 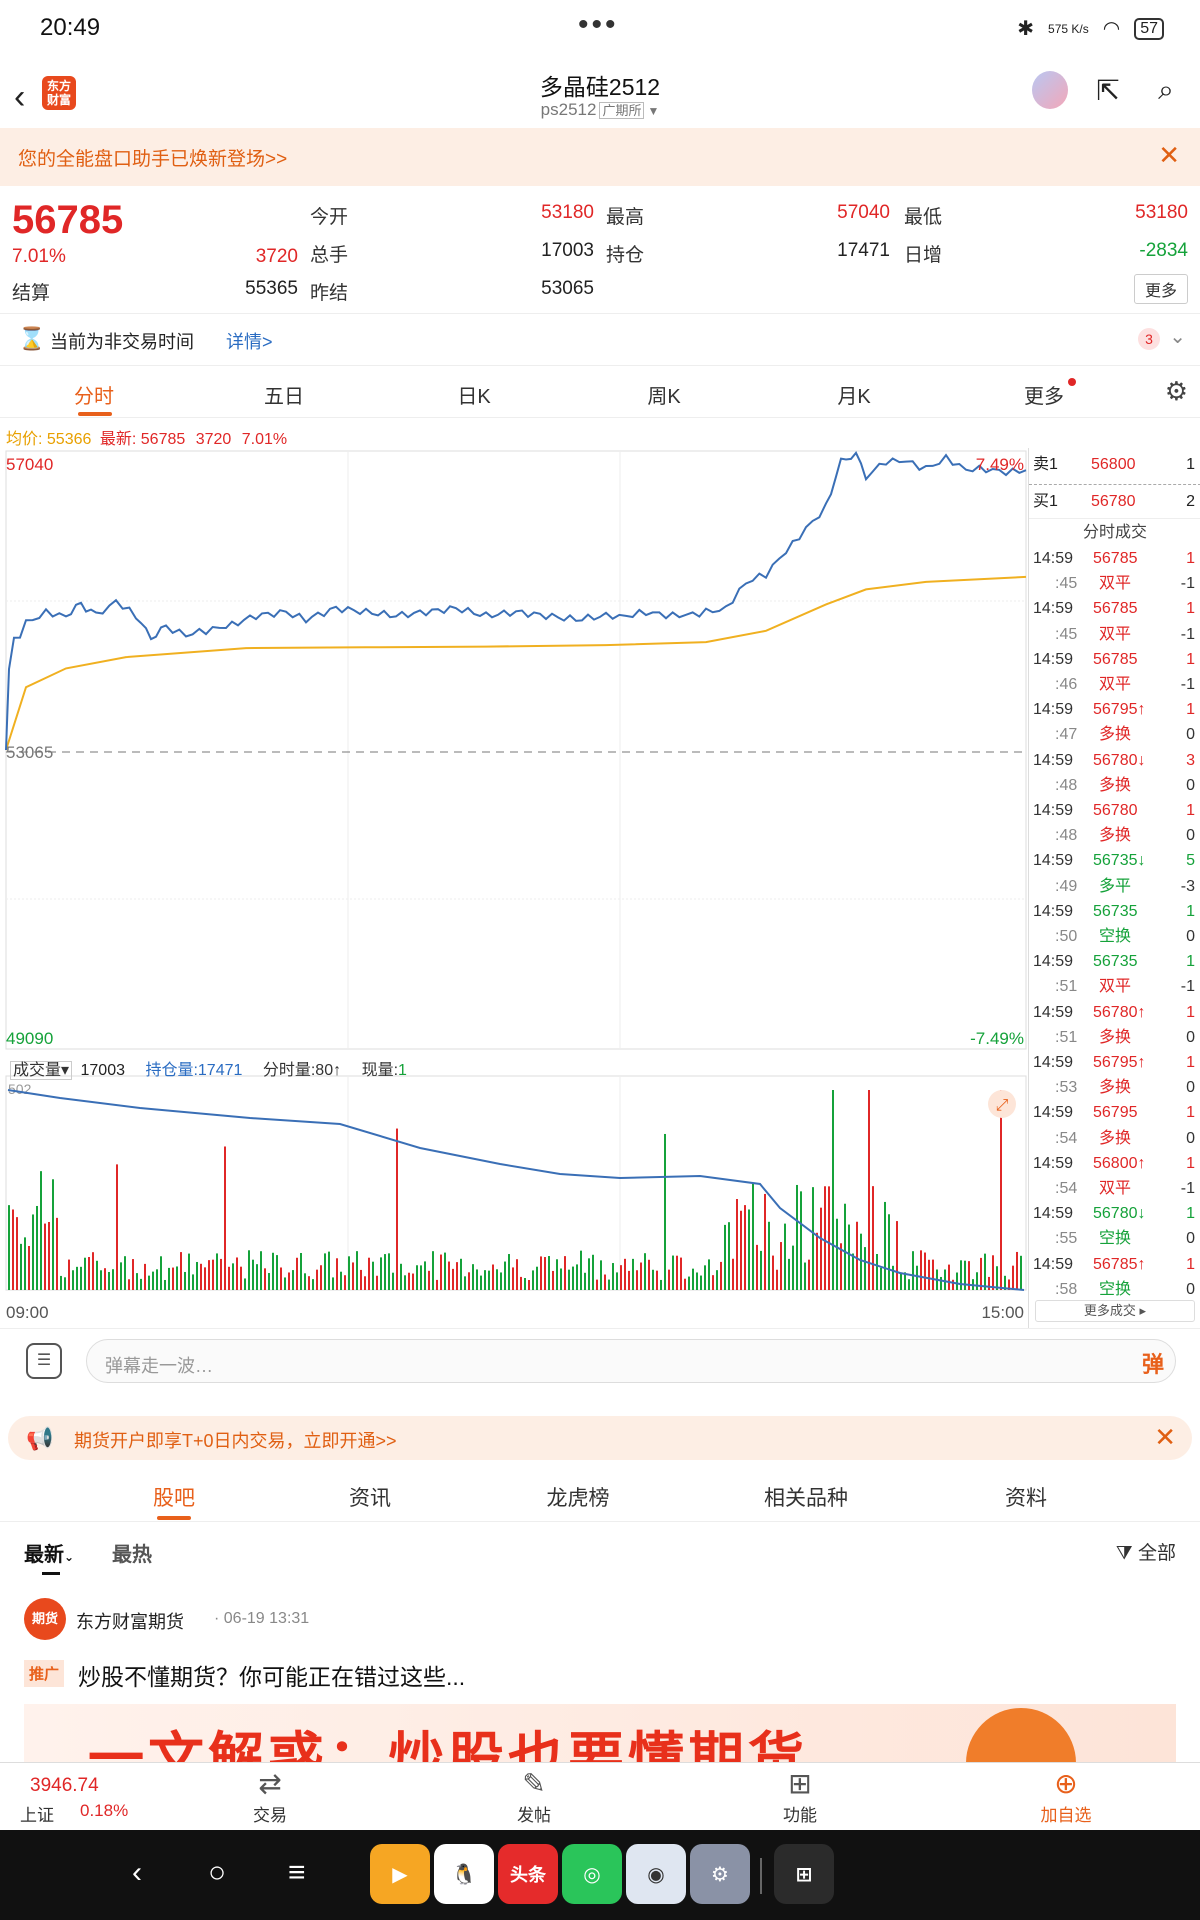 What do you see at coordinates (1109, 1310) in the screenshot?
I see `more-trades-label: 更多成交` at bounding box center [1109, 1310].